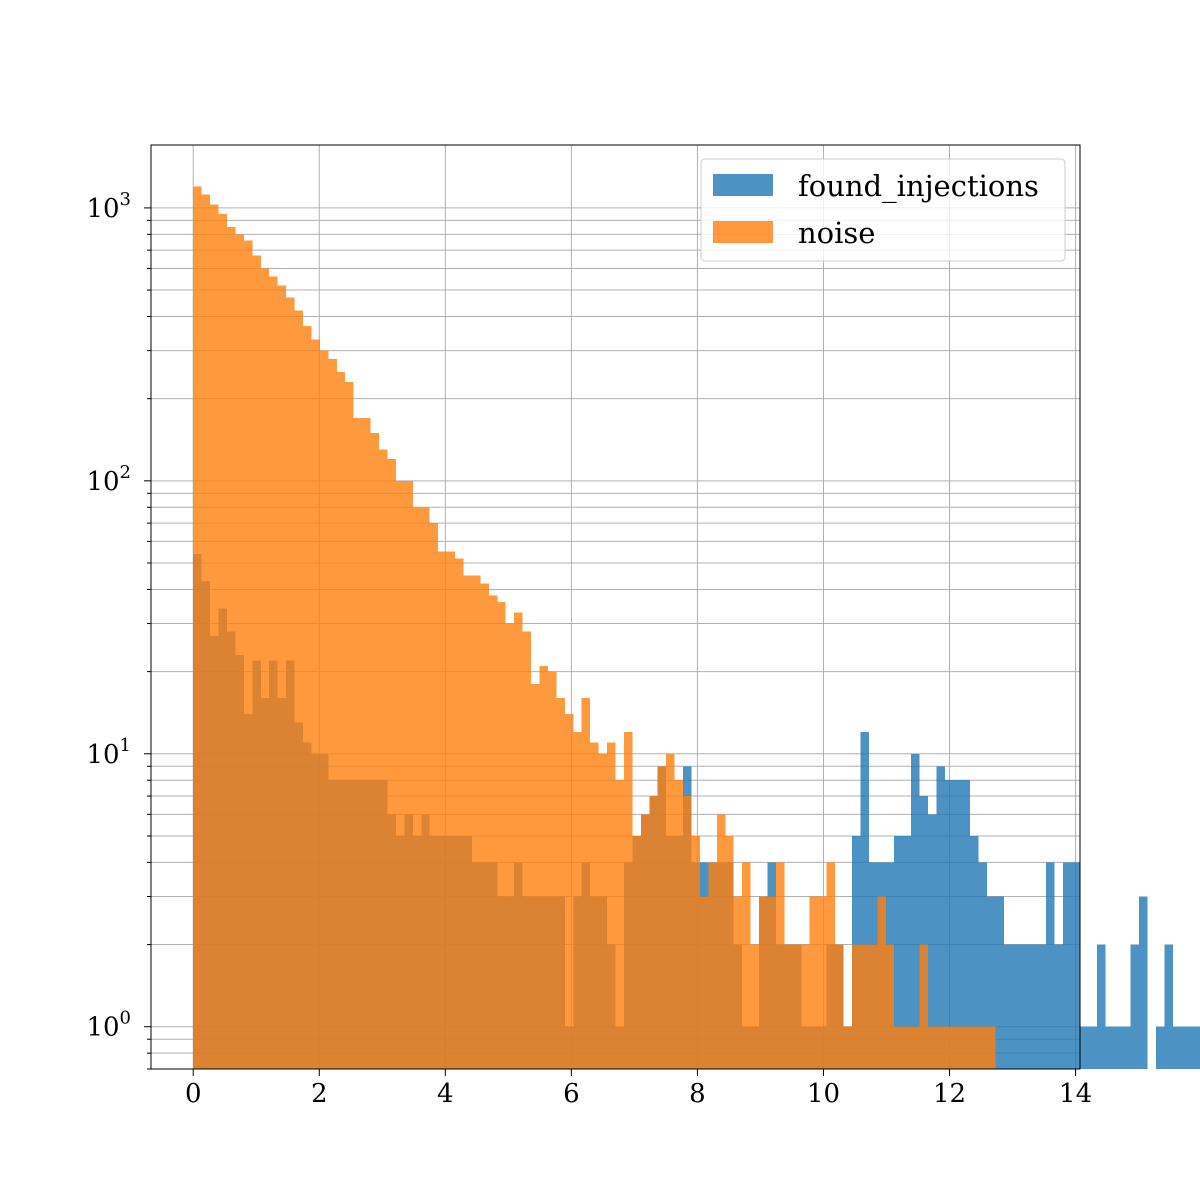 This screenshot has width=1200, height=1200. I want to click on x-tick-label: 6, so click(571, 1094).